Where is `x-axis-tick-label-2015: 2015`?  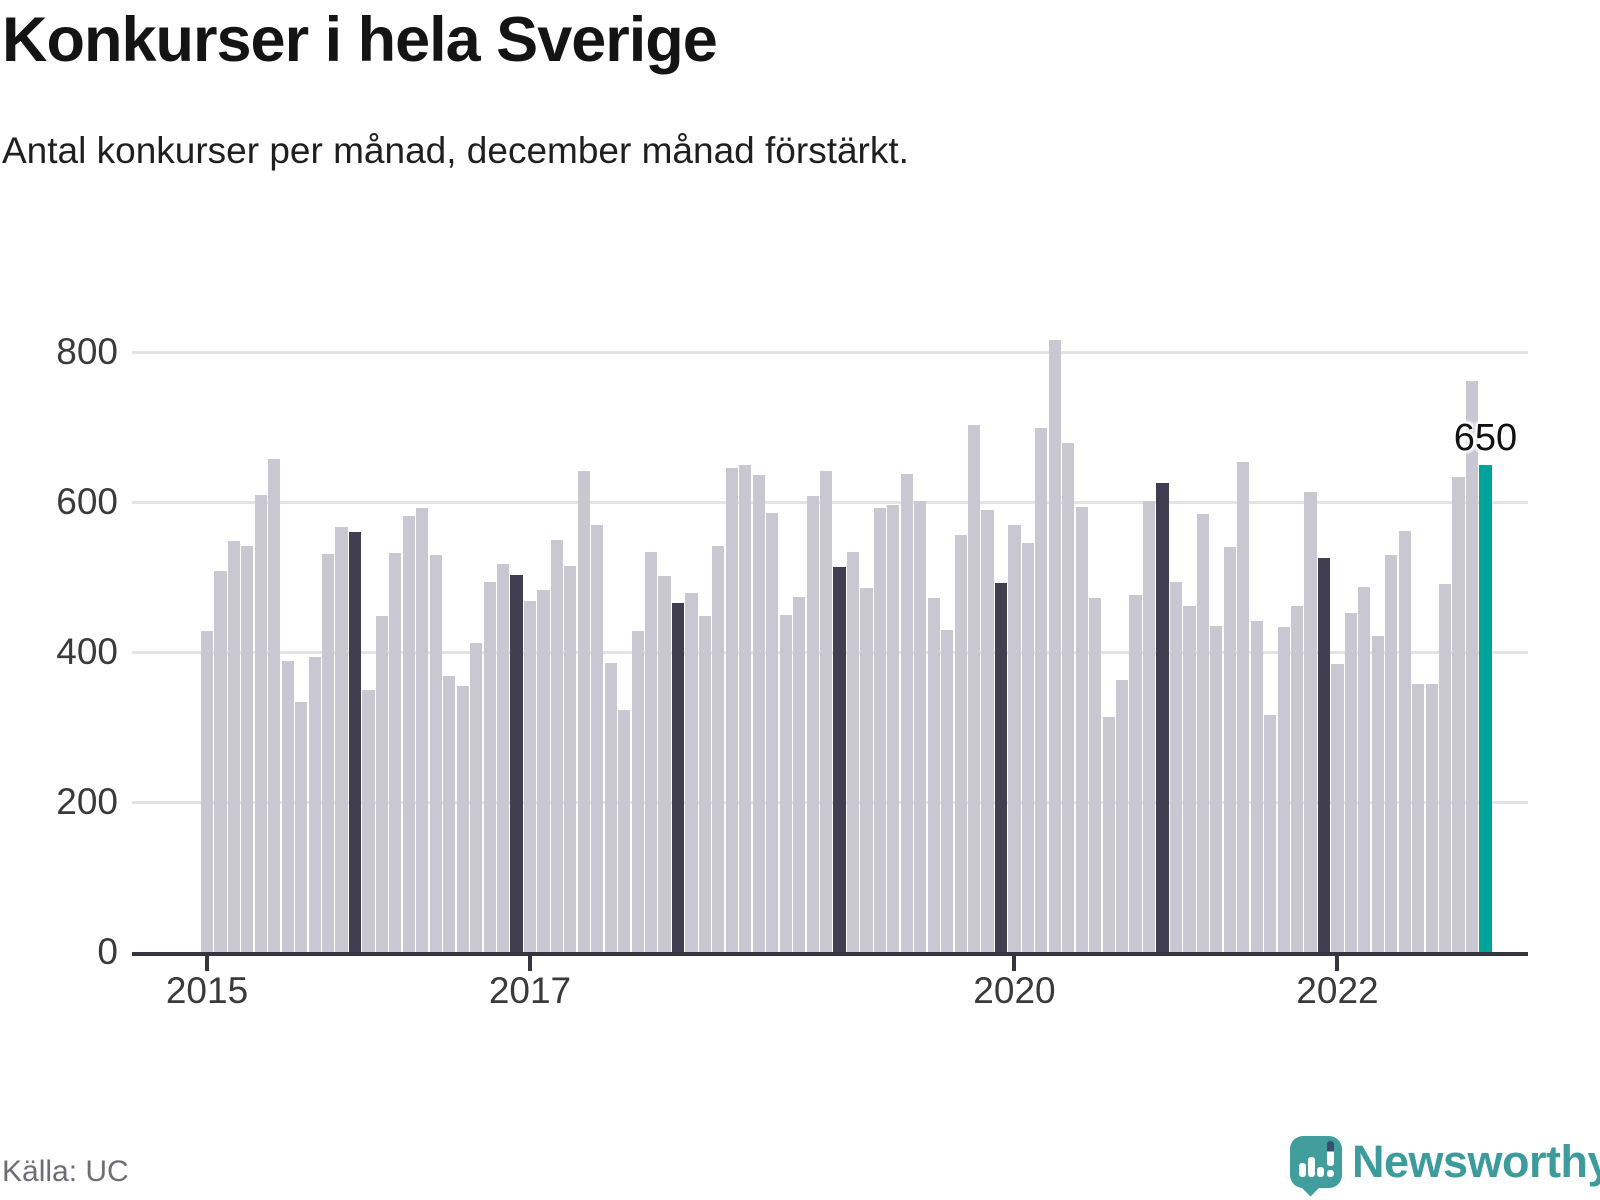
x-axis-tick-label-2015: 2015 is located at coordinates (207, 990).